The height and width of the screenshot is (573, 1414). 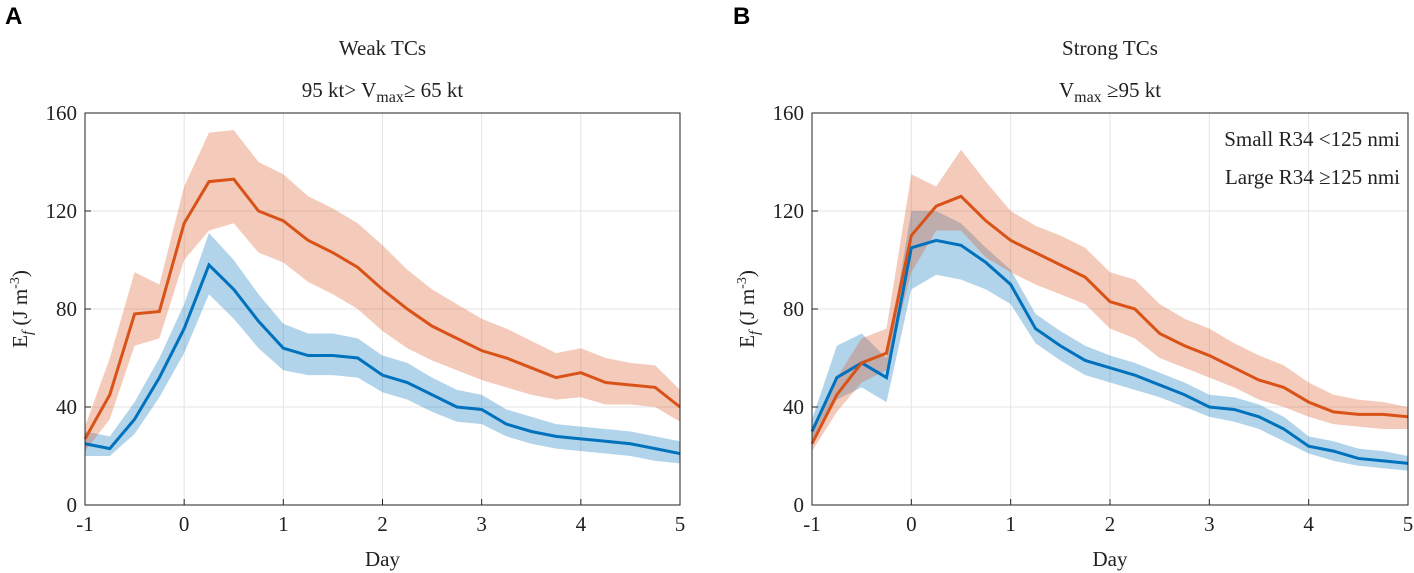 I want to click on subtitle-text: ≥95 kt, so click(x=1132, y=90).